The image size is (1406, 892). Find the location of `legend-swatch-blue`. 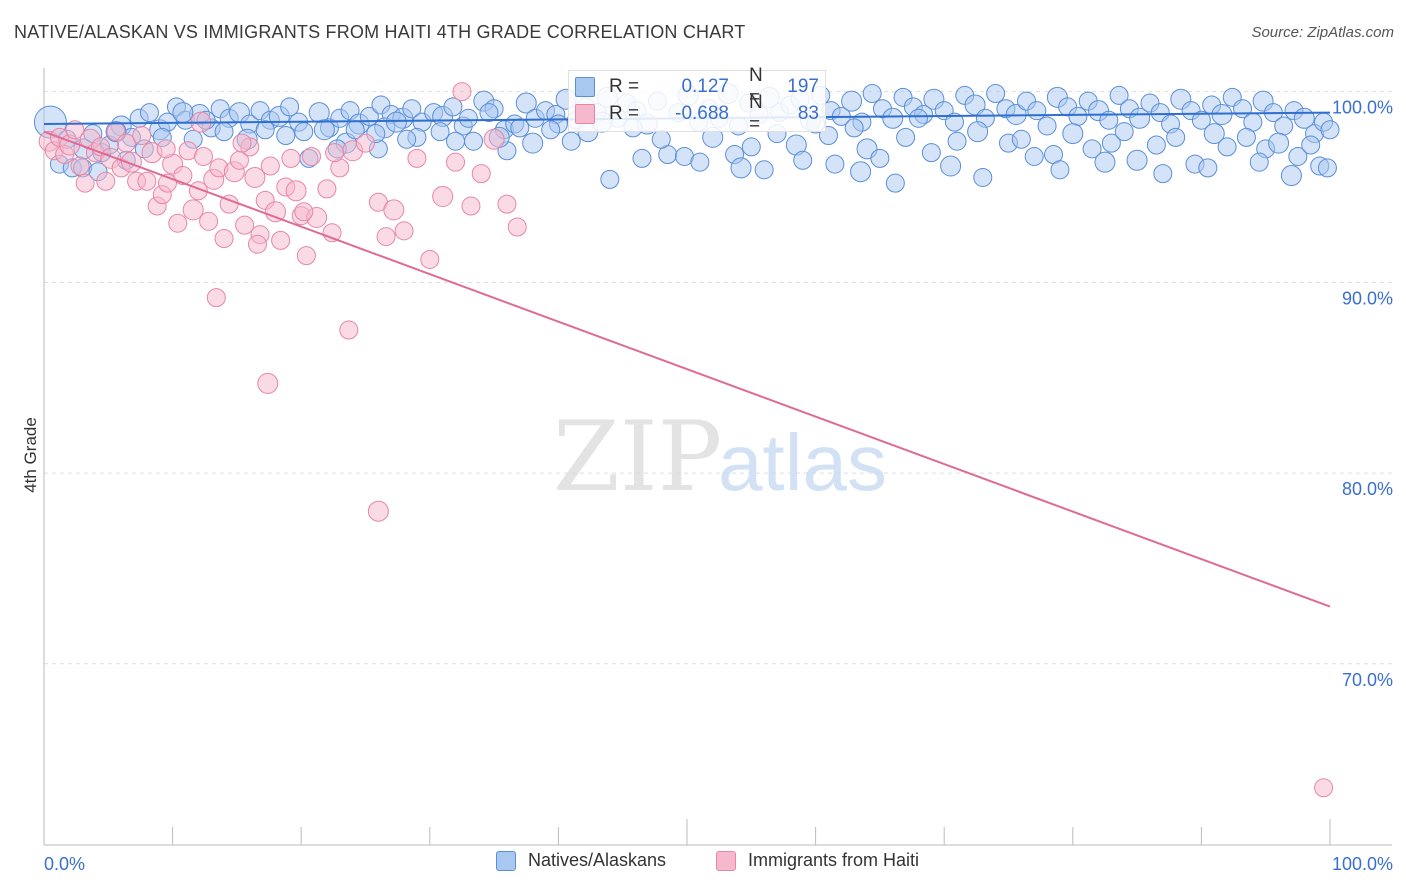

legend-swatch-blue is located at coordinates (506, 860).